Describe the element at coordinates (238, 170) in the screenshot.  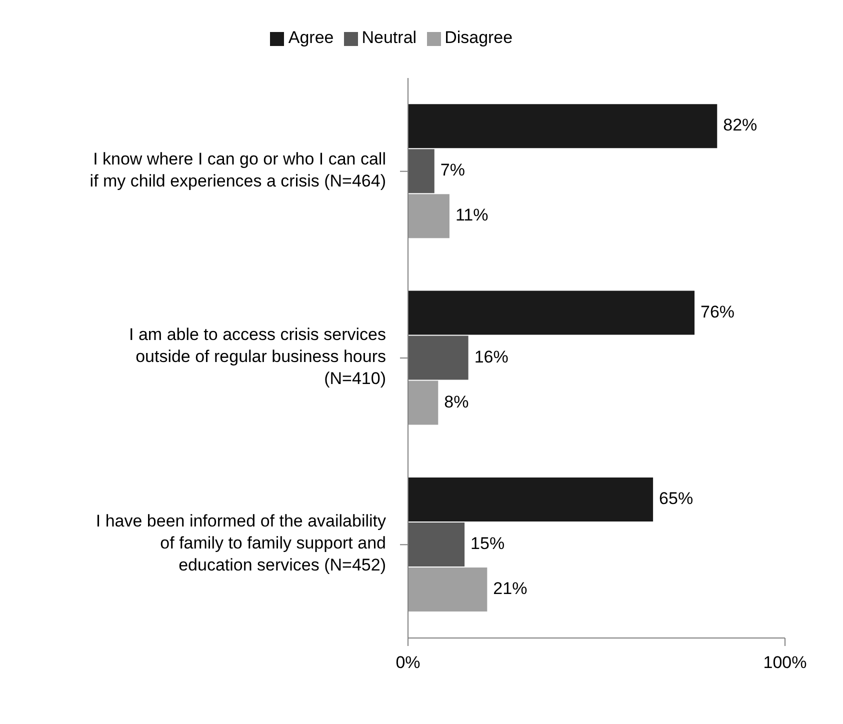
I see `y-tick-label: I know where I can go or who I can call if my child experiences a crisis (N=464)` at that location.